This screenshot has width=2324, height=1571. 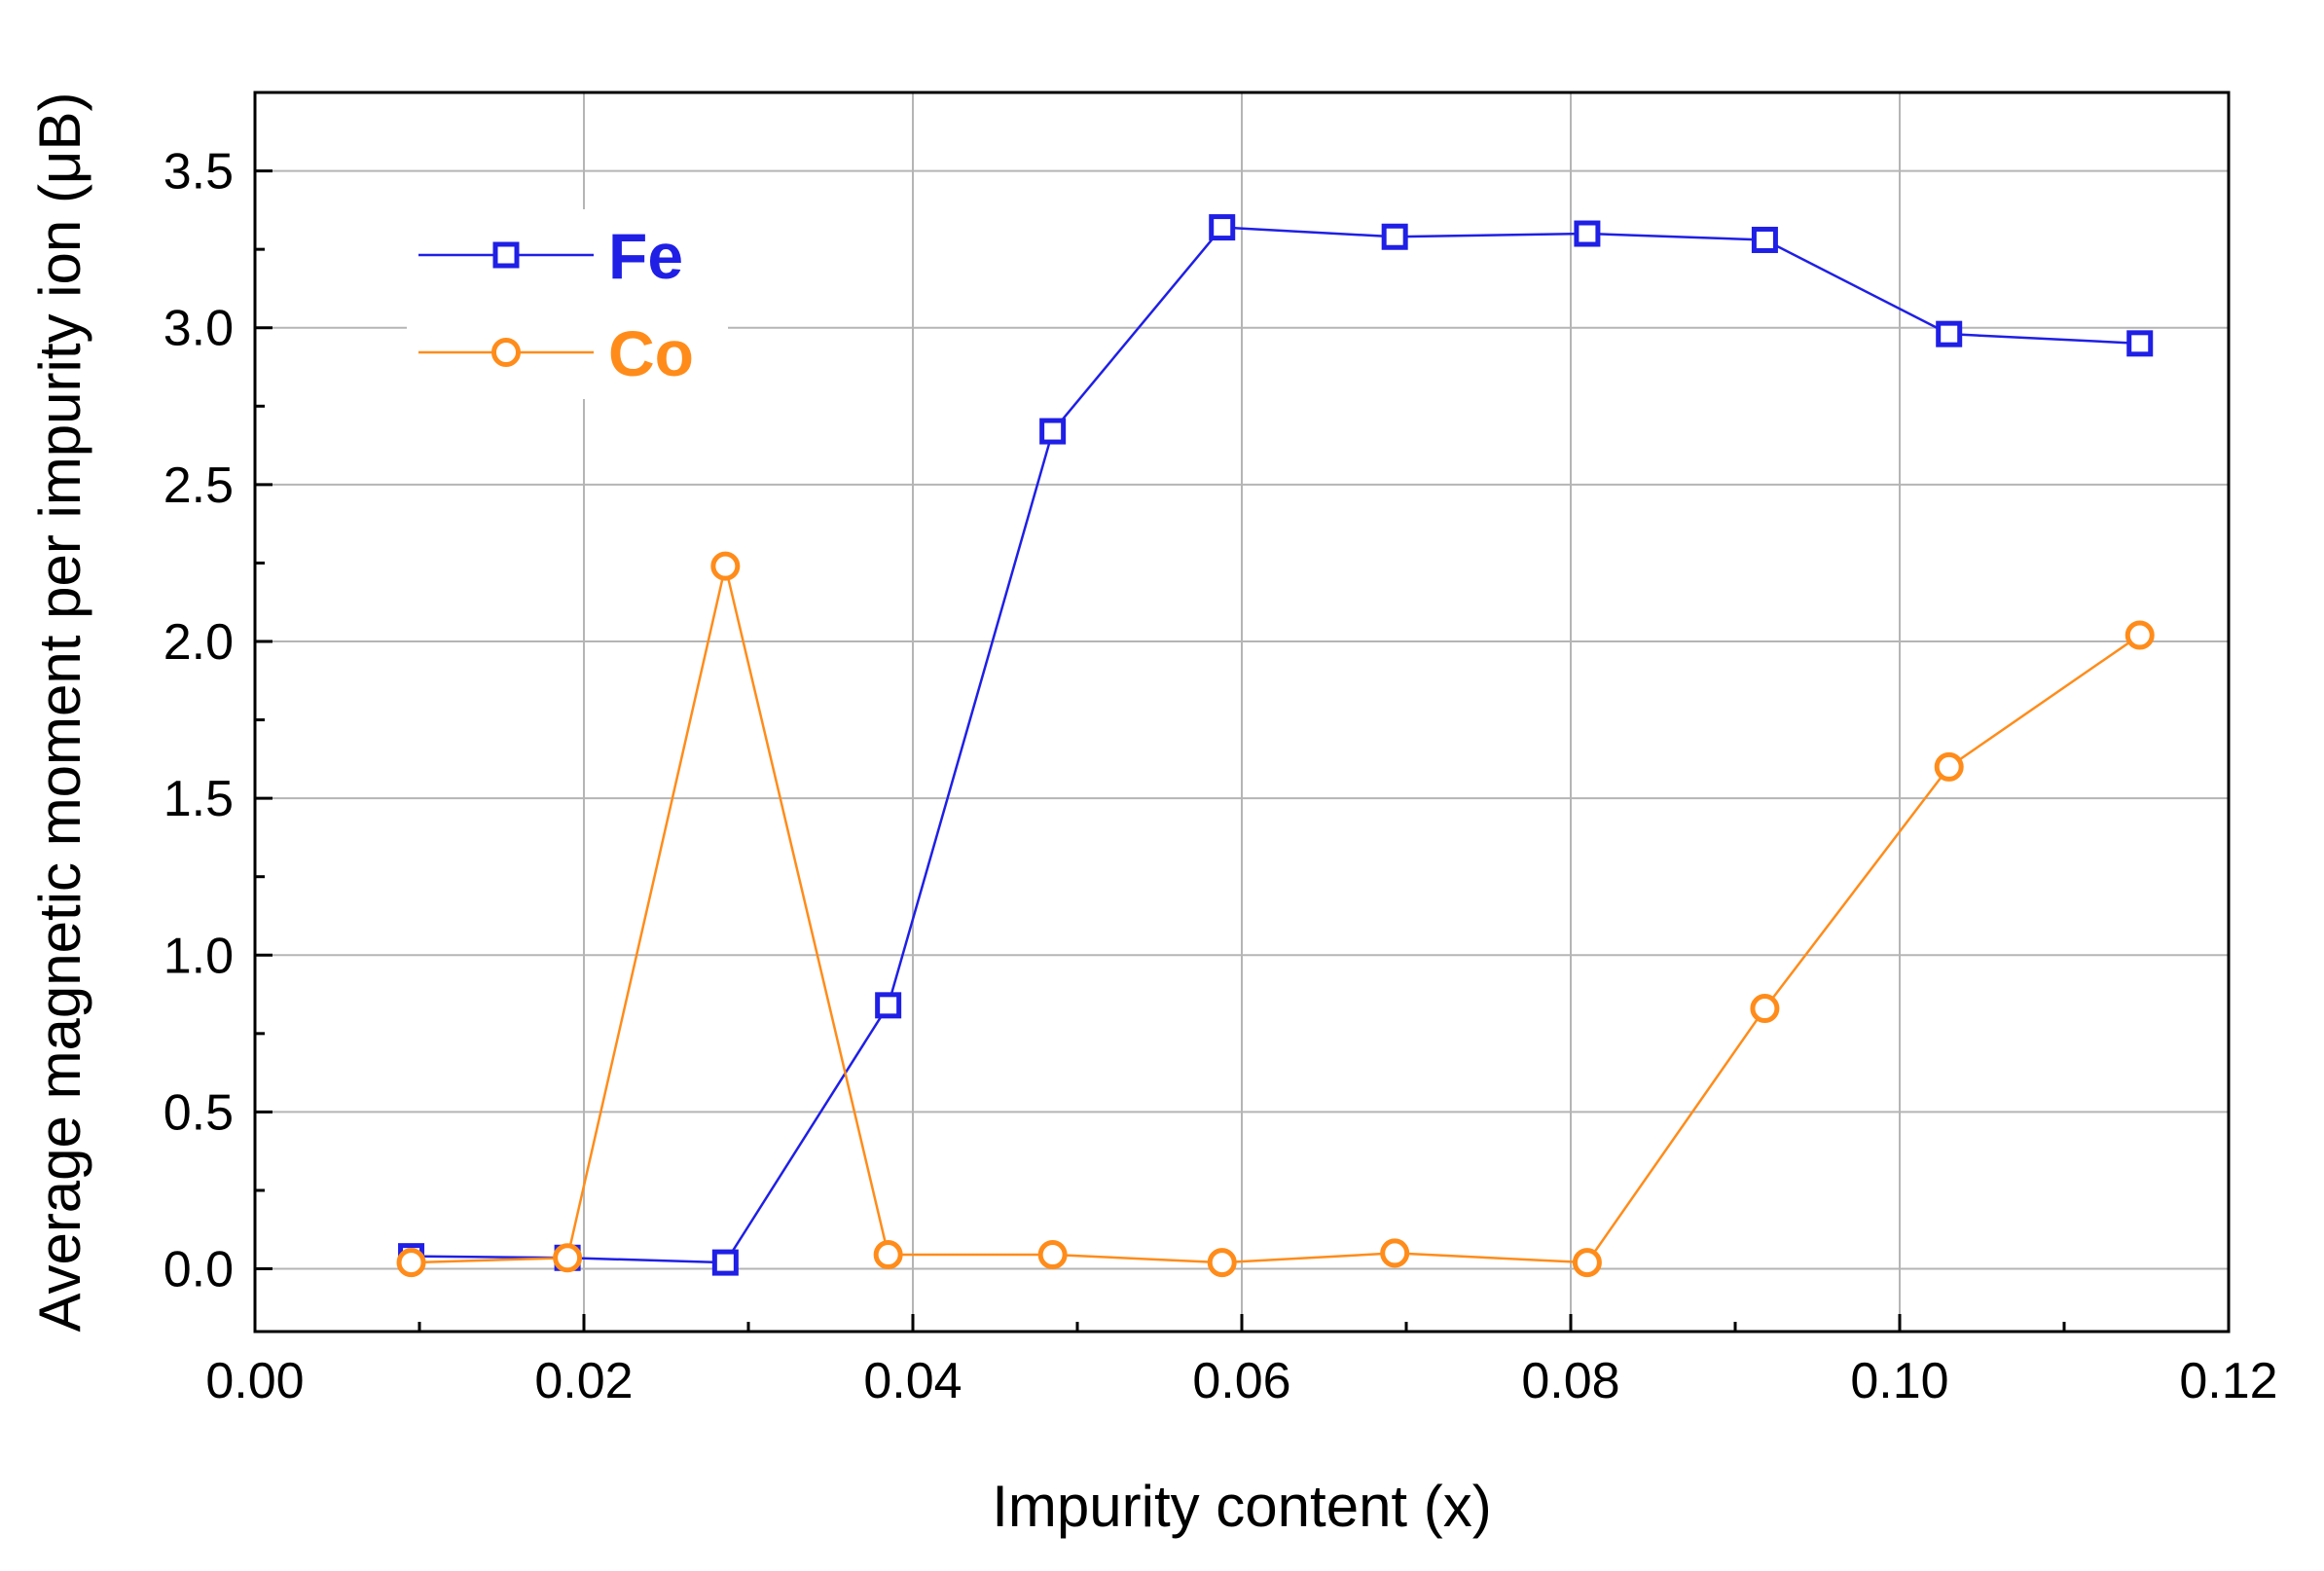 What do you see at coordinates (506, 255) in the screenshot?
I see `fe-legend-marker` at bounding box center [506, 255].